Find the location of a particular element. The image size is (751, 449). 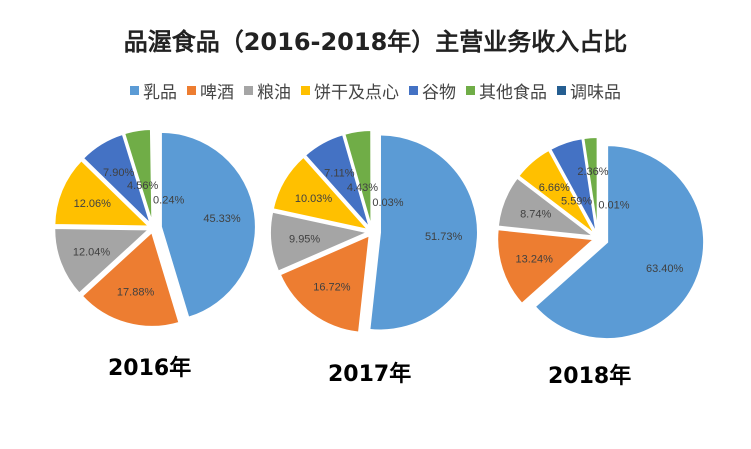

legend-label: 啤酒 is located at coordinates (217, 93).